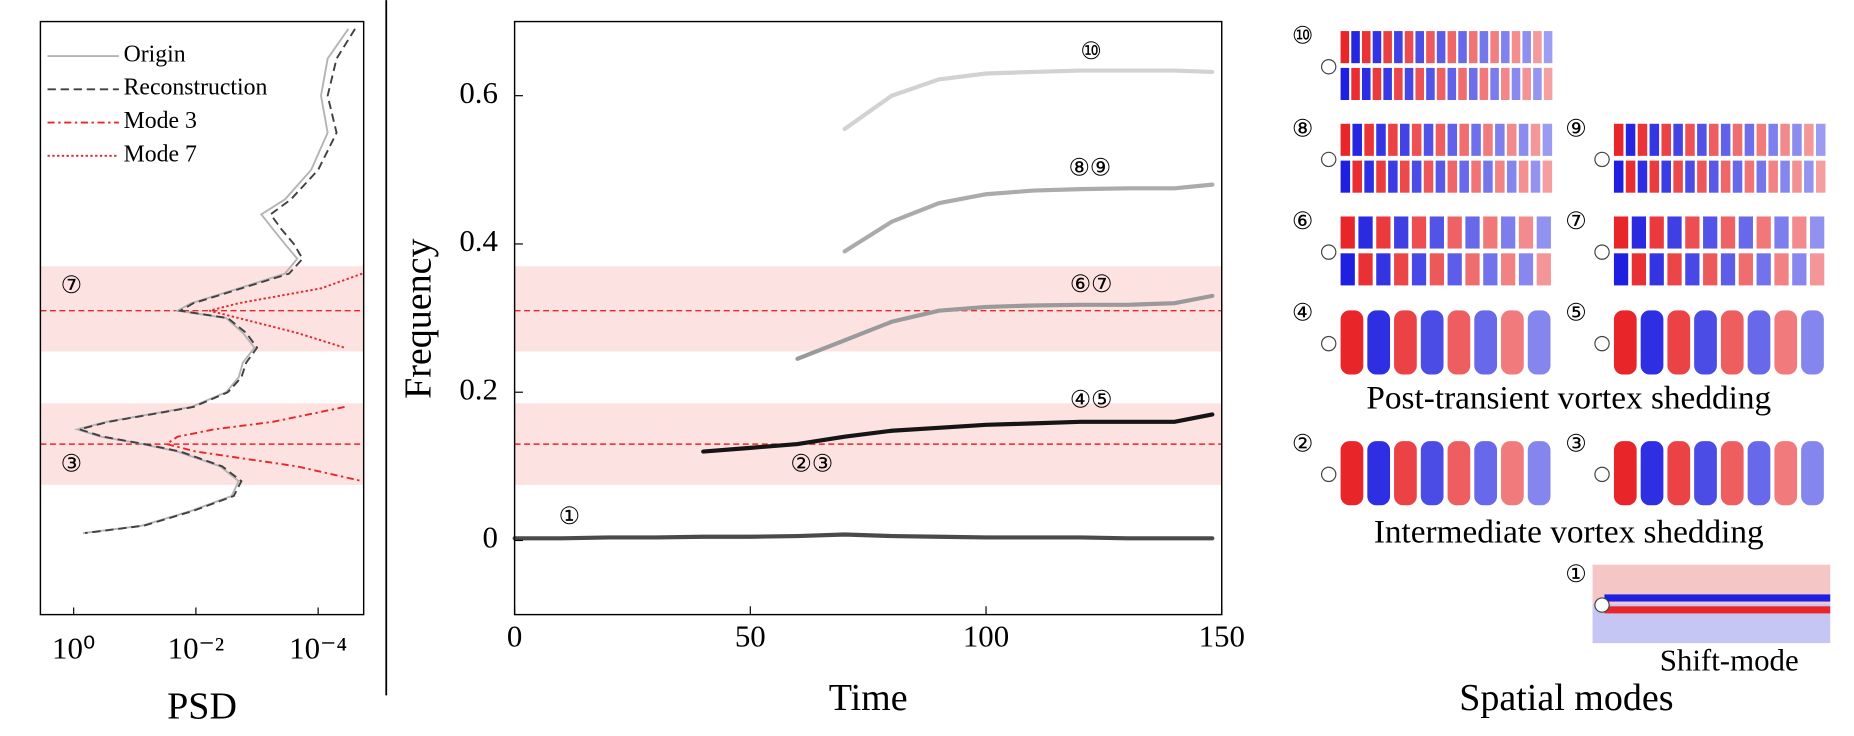 This screenshot has width=1854, height=736. Describe the element at coordinates (196, 648) in the screenshot. I see `x-tick-label: 10⁻²` at that location.